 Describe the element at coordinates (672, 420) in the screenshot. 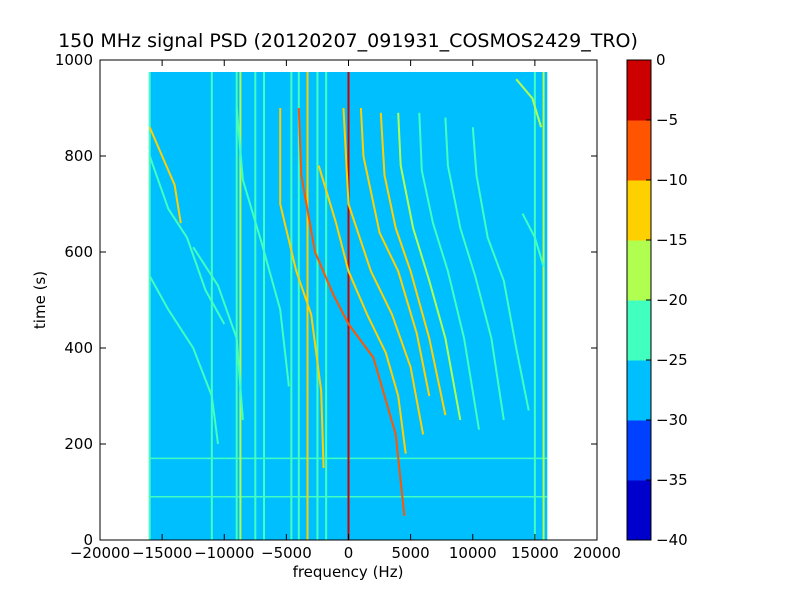

I see `colorbar-tick-label-2: −30` at that location.